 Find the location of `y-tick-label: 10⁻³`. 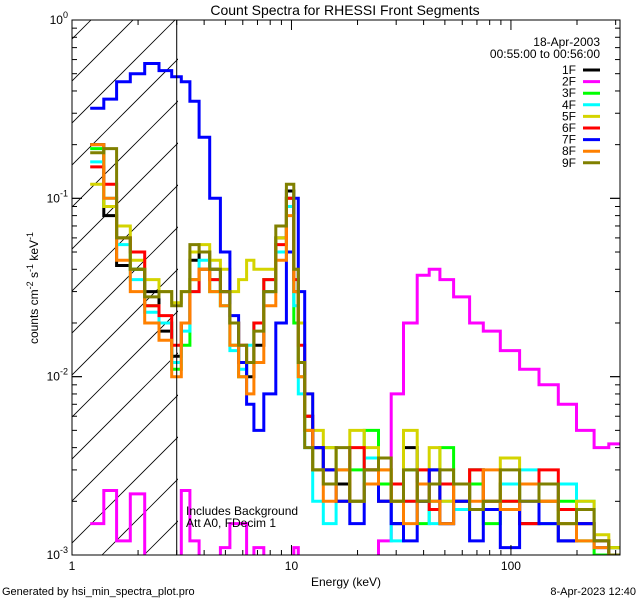

y-tick-label: 10⁻³ is located at coordinates (57, 553).